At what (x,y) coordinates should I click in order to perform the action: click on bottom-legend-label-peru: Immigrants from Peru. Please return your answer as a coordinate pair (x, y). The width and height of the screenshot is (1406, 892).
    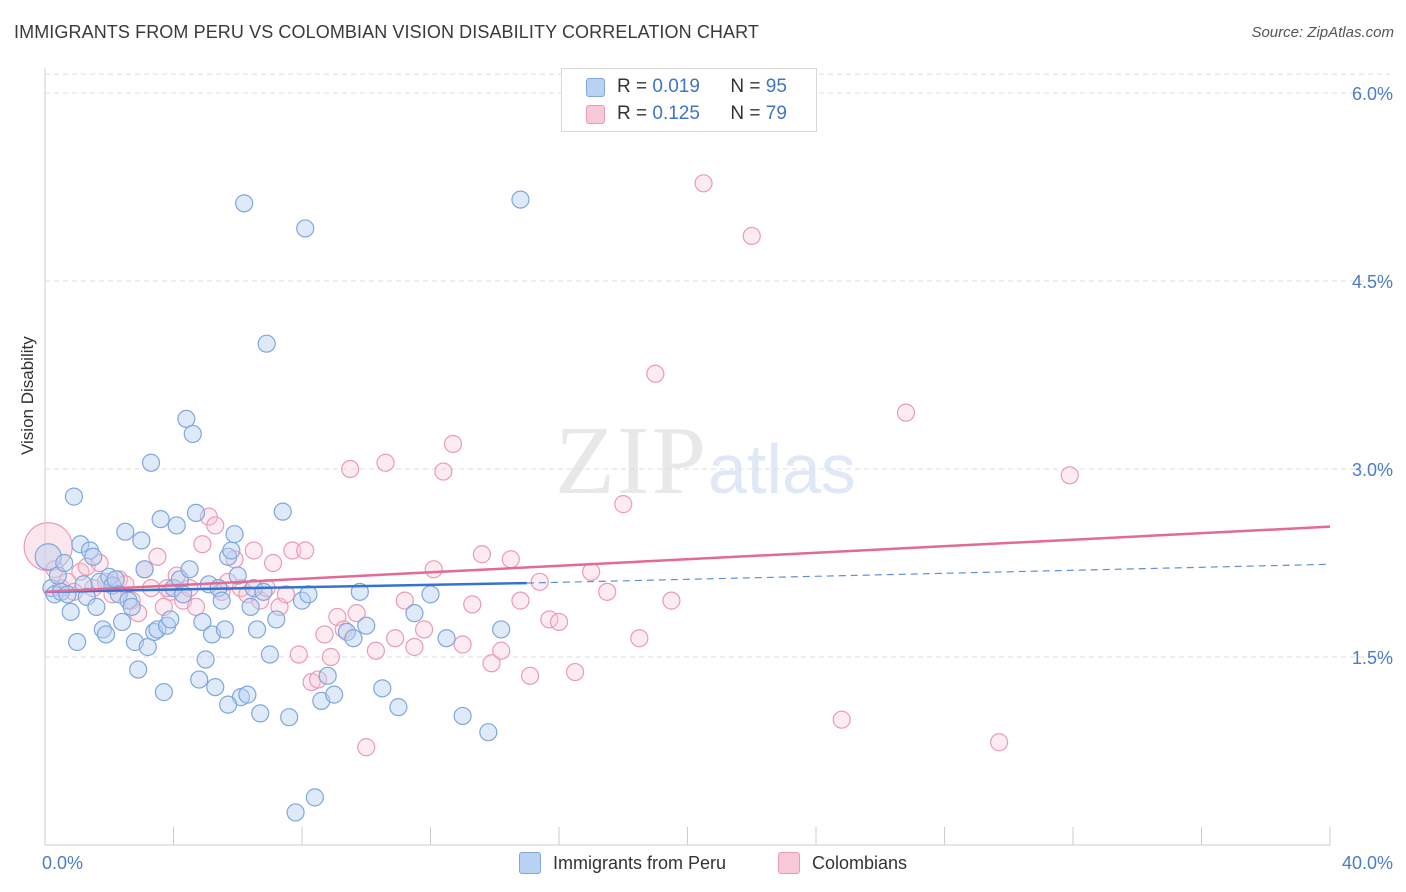
    Looking at the image, I should click on (640, 862).